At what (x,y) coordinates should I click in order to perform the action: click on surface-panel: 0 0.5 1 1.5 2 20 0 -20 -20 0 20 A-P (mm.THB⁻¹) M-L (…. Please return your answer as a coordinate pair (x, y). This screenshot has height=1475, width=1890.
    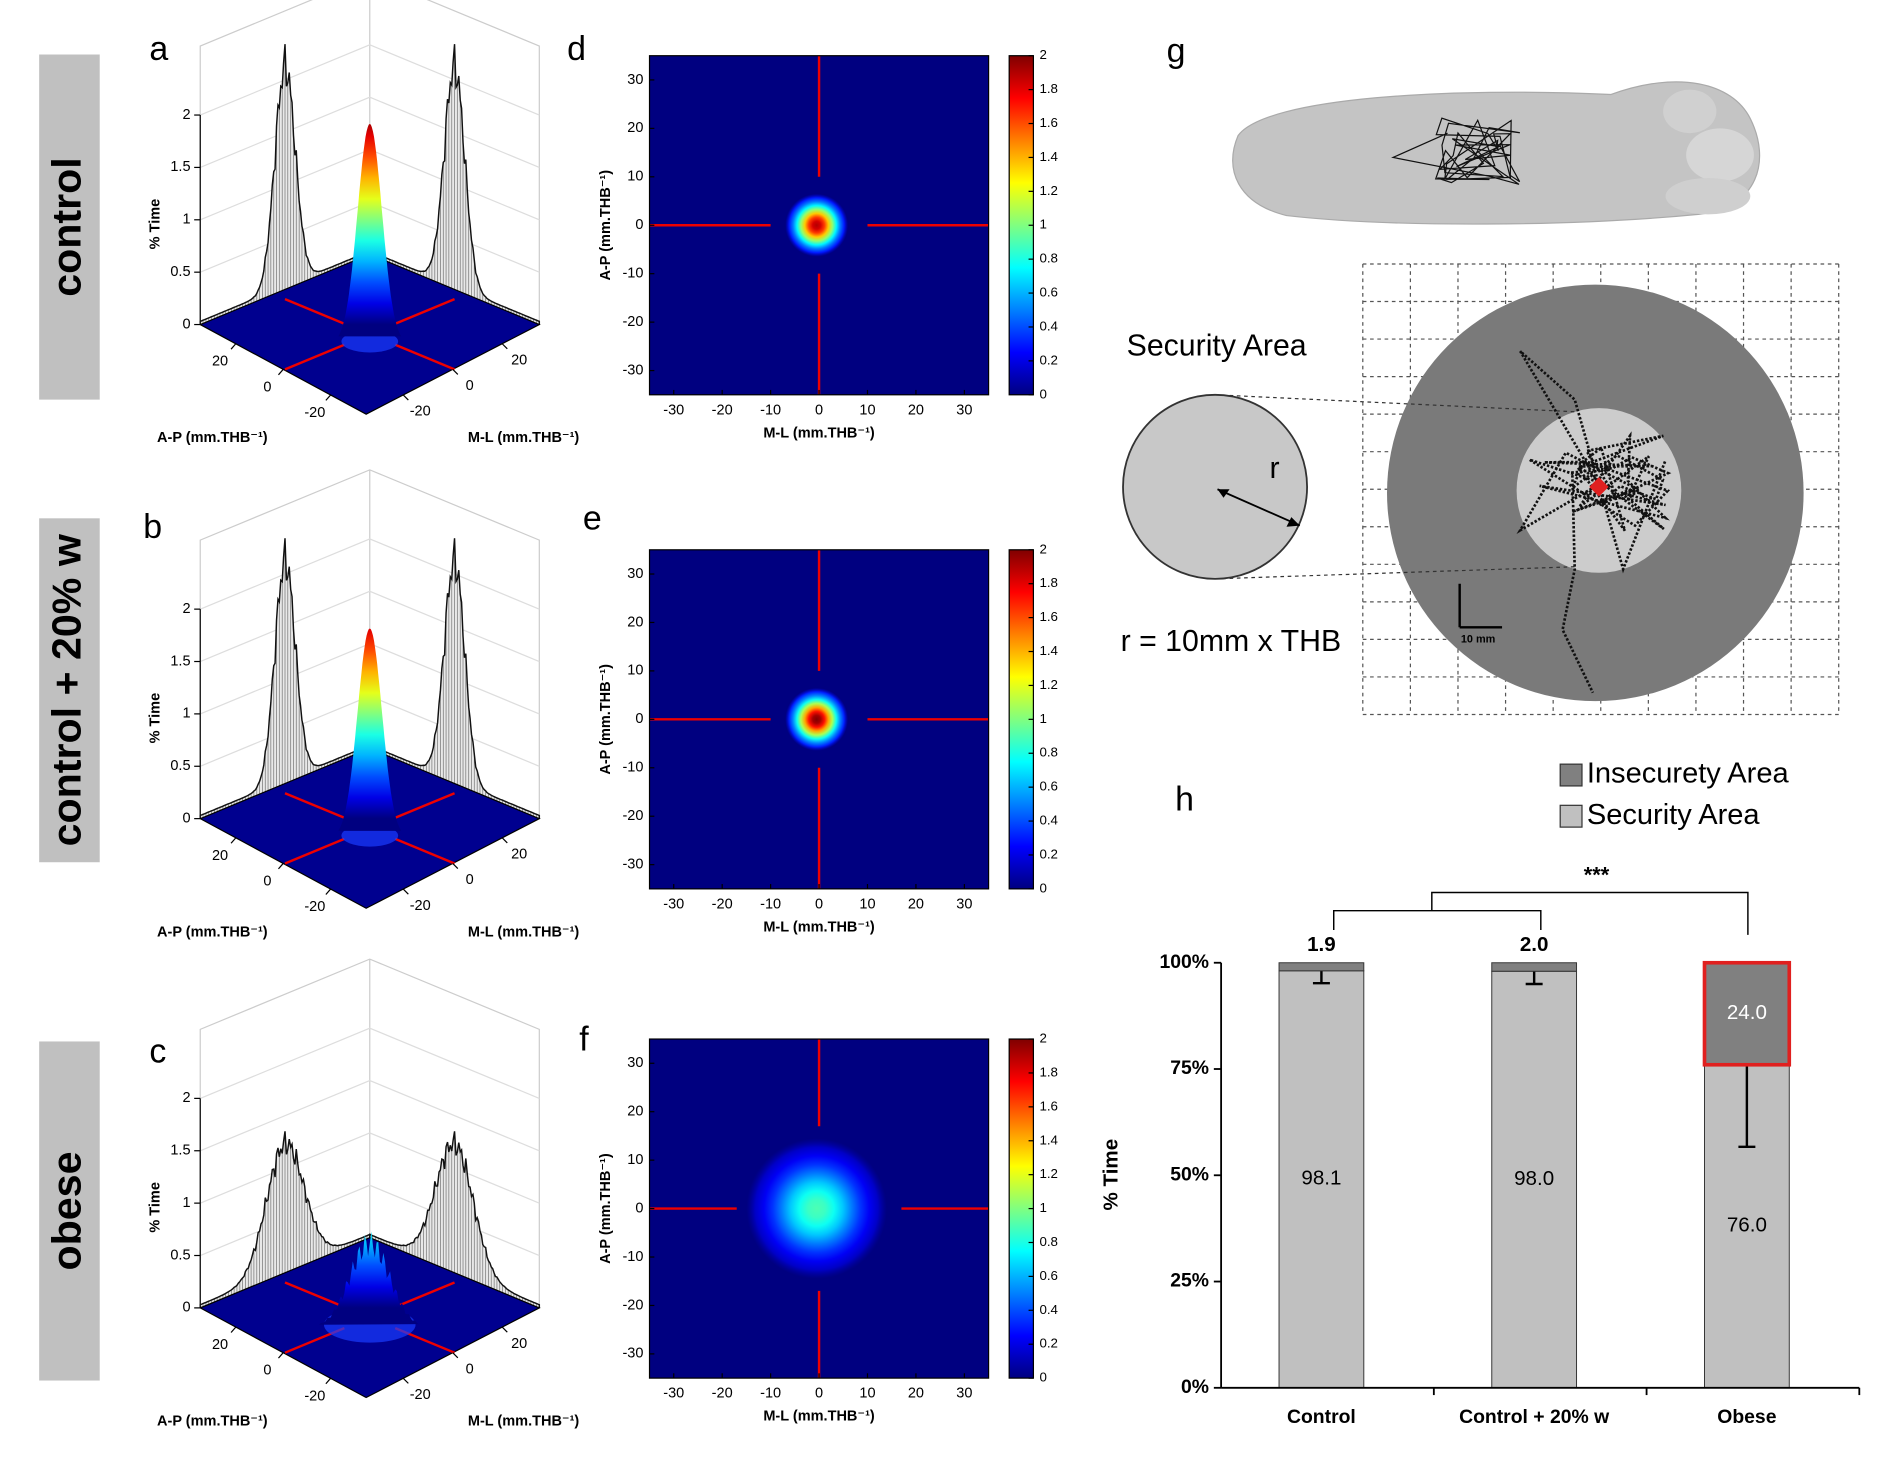
    Looking at the image, I should click on (361, 704).